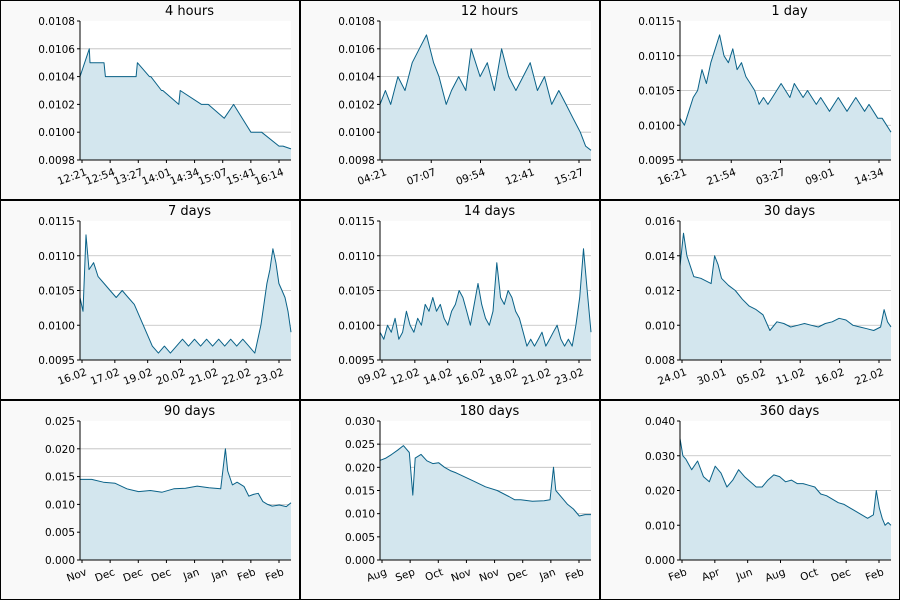 Image resolution: width=900 pixels, height=600 pixels. Describe the element at coordinates (189, 11) in the screenshot. I see `chart-title: 4 hours` at that location.